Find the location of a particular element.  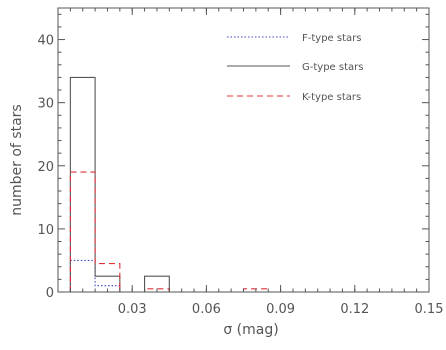

y-tick-label: 10 is located at coordinates (45, 230).